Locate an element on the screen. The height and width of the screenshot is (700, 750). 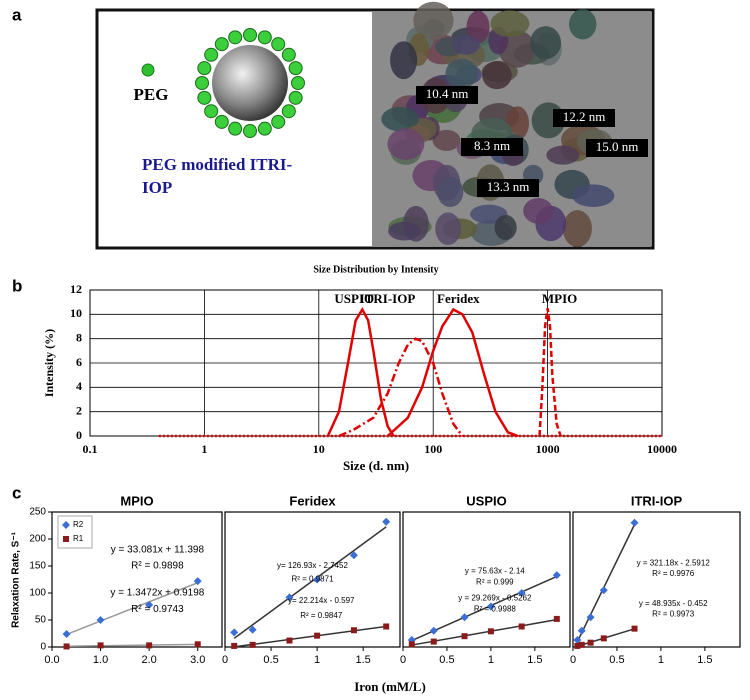
y-axis-label: Intensity (%) is located at coordinates (49, 363).